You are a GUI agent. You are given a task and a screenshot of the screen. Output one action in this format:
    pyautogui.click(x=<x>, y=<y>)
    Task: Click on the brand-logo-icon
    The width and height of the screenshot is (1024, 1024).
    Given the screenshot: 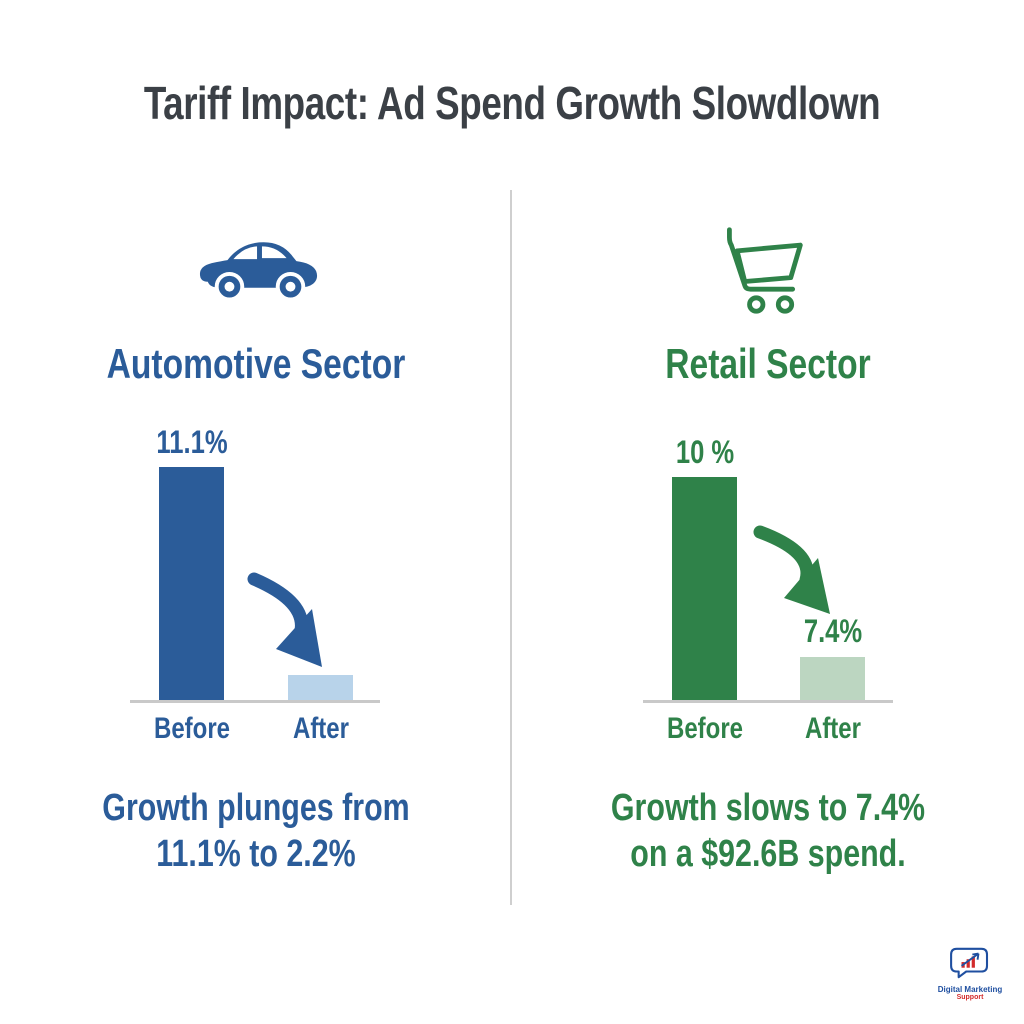 What is the action you would take?
    pyautogui.click(x=969, y=963)
    